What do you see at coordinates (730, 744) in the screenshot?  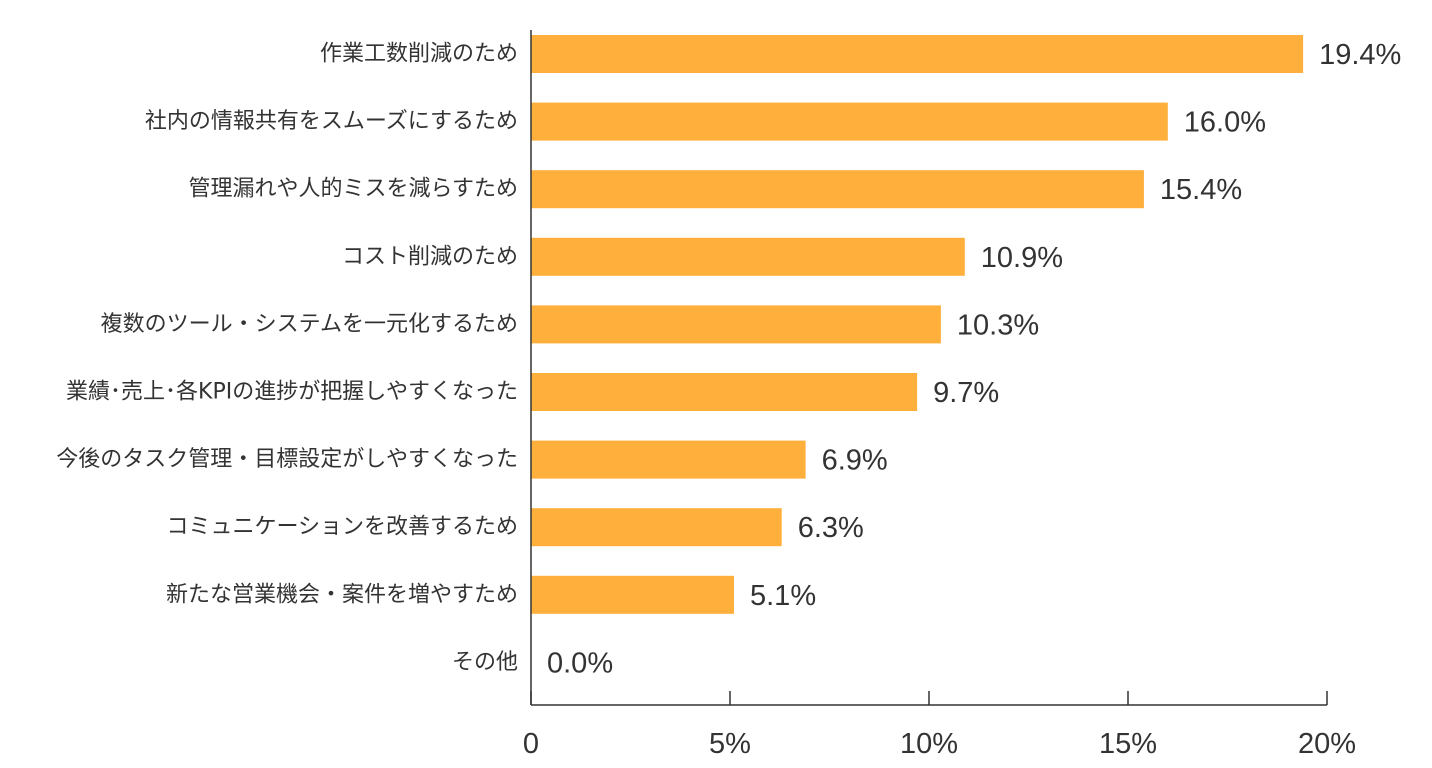 I see `x-tick-label: 5%` at bounding box center [730, 744].